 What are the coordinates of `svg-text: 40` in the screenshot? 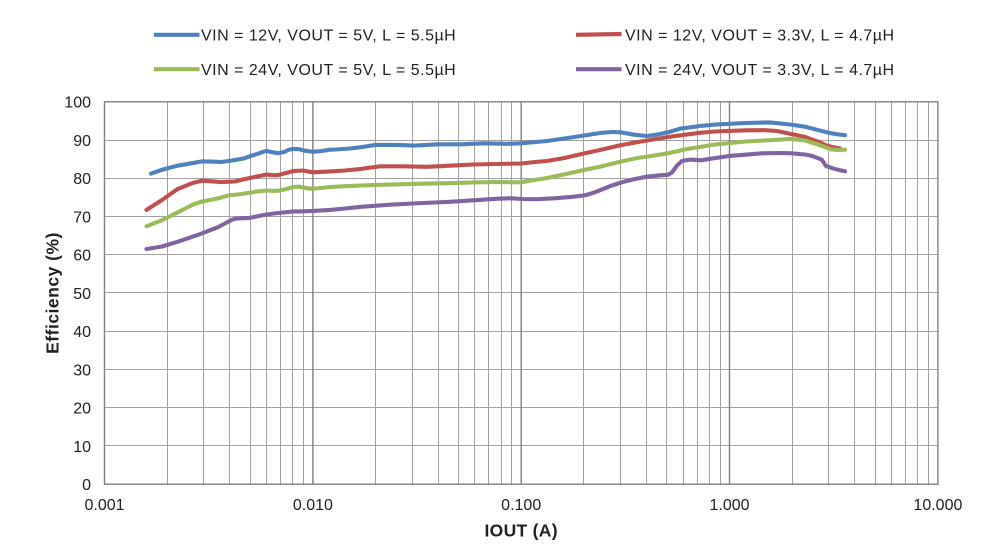 It's located at (82, 332).